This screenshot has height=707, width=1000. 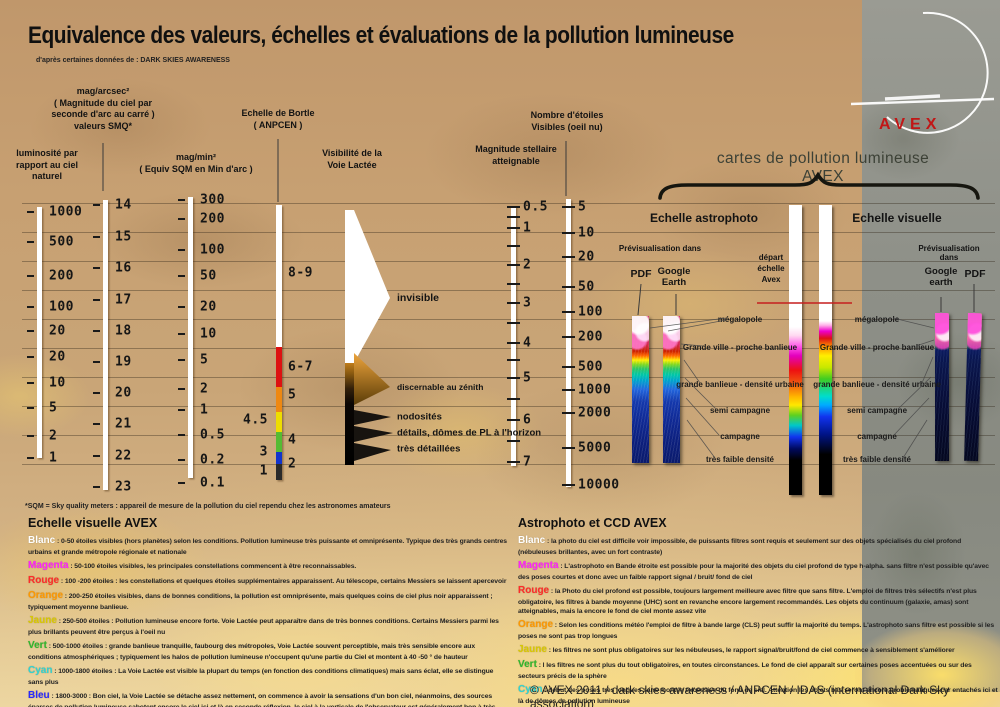 I want to click on header-nombre-etoiles: Nombre d'étoiles Visibles (oeil nu), so click(x=567, y=121).